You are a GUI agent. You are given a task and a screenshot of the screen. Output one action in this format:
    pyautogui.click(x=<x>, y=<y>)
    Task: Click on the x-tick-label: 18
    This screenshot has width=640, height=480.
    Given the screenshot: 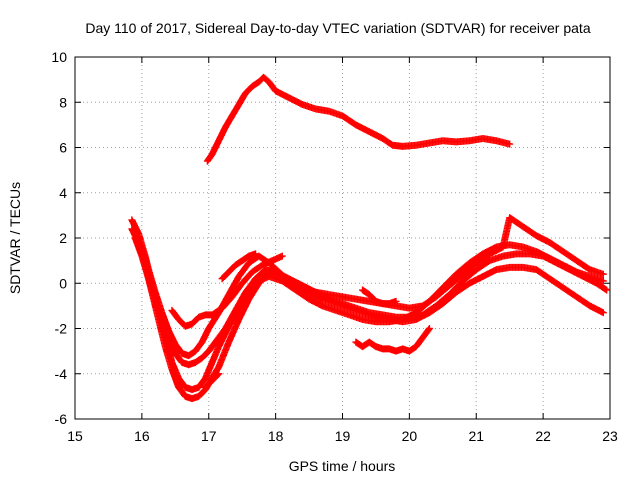 What is the action you would take?
    pyautogui.click(x=276, y=436)
    